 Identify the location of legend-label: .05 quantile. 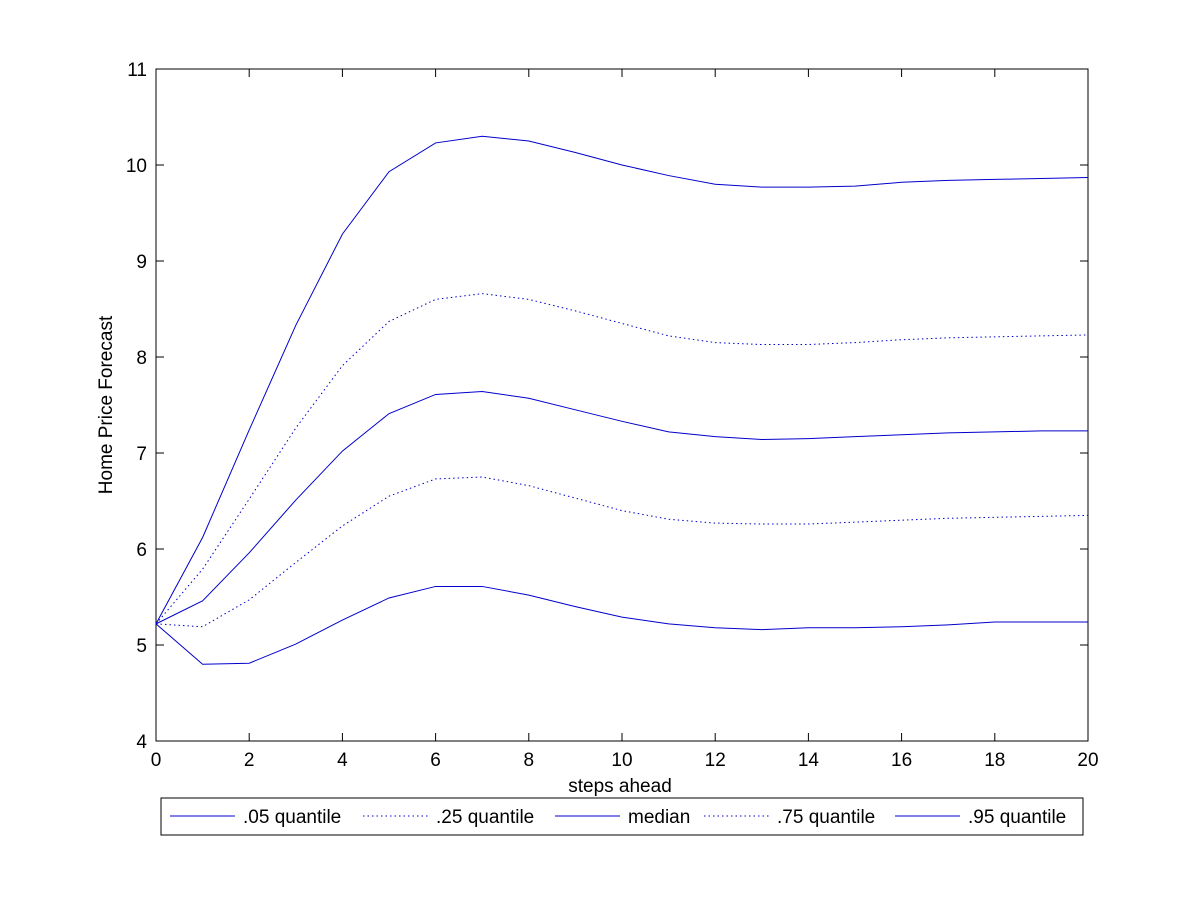
(292, 817).